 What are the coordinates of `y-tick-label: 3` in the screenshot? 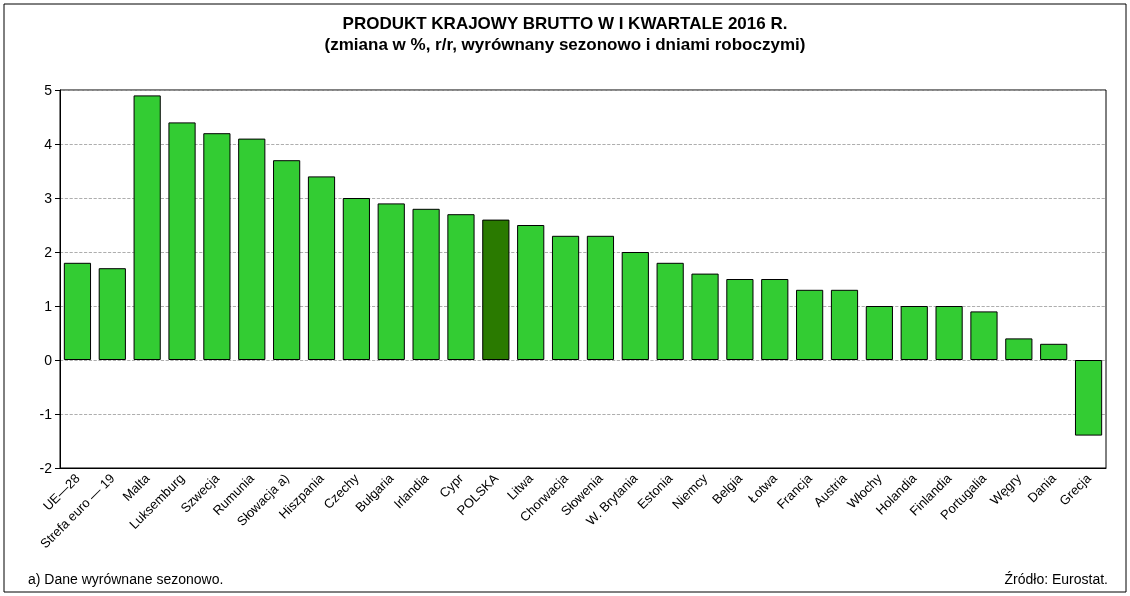 It's located at (48, 198).